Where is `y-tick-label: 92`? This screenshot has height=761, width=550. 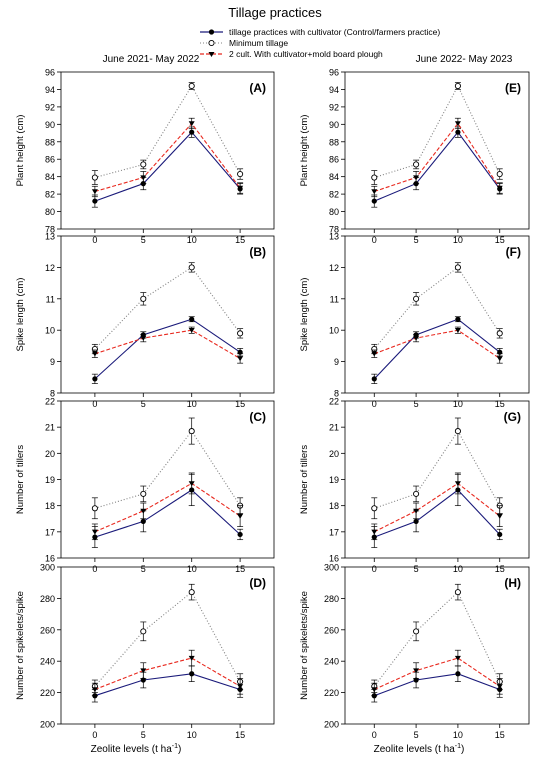
y-tick-label: 92 is located at coordinates (334, 107).